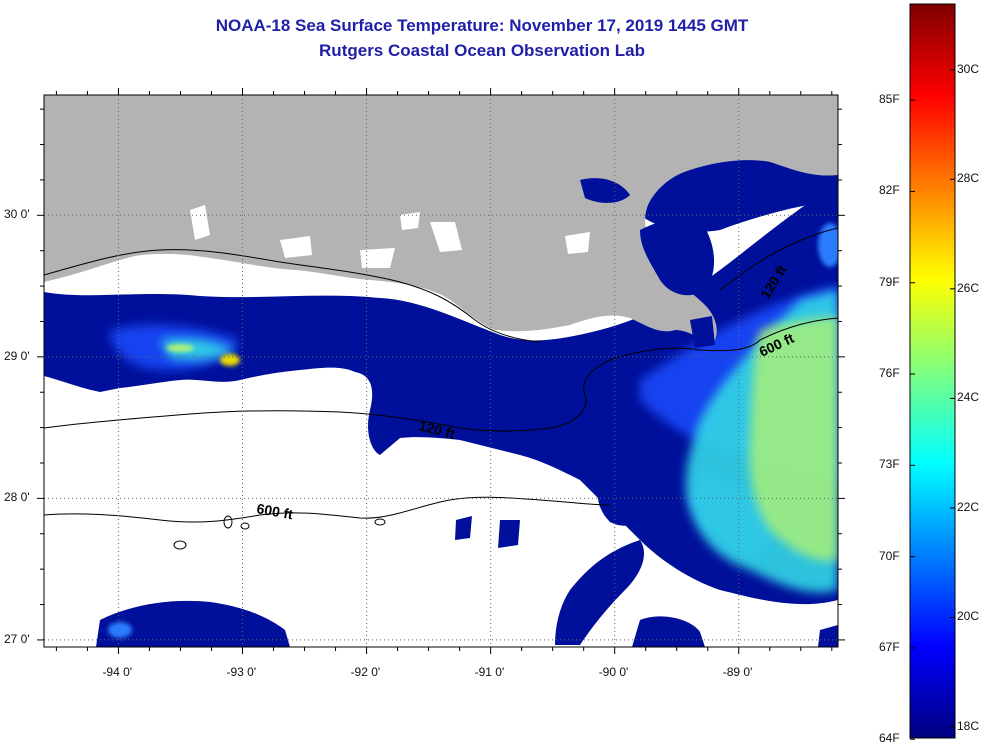 This screenshot has height=754, width=992. What do you see at coordinates (117, 672) in the screenshot?
I see `lon-tick-label: -94 0'` at bounding box center [117, 672].